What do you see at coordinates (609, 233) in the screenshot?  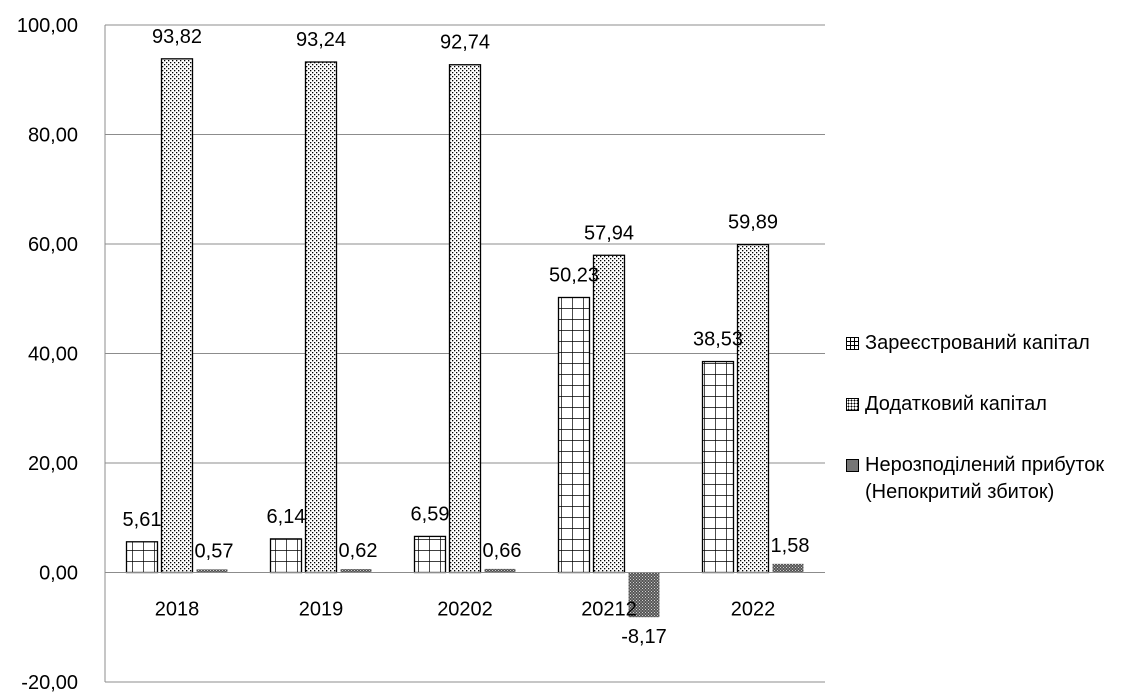 I see `data-label: 57,94` at bounding box center [609, 233].